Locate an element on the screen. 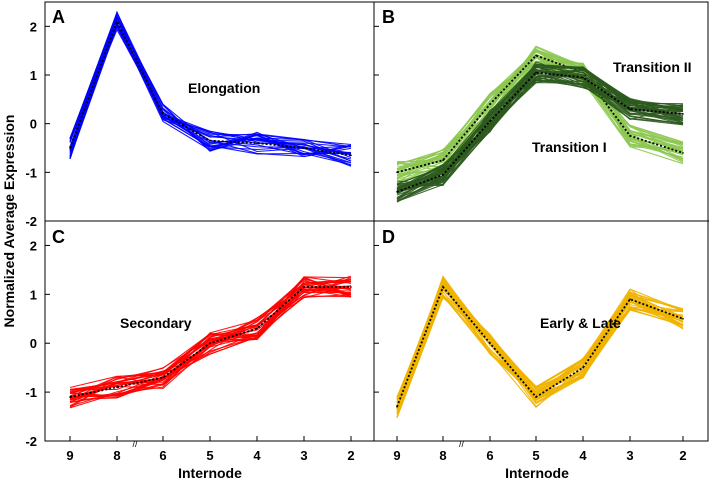 The image size is (709, 482). series-transition-ii is located at coordinates (540, 132).